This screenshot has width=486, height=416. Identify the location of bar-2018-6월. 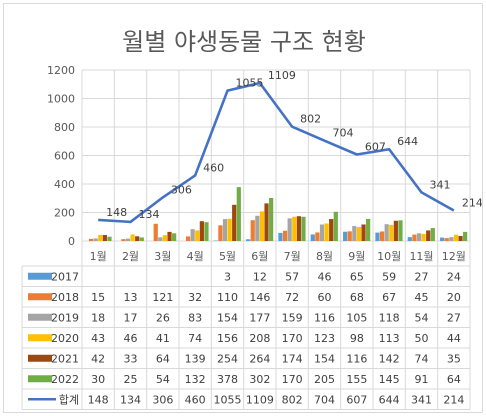
(252, 230).